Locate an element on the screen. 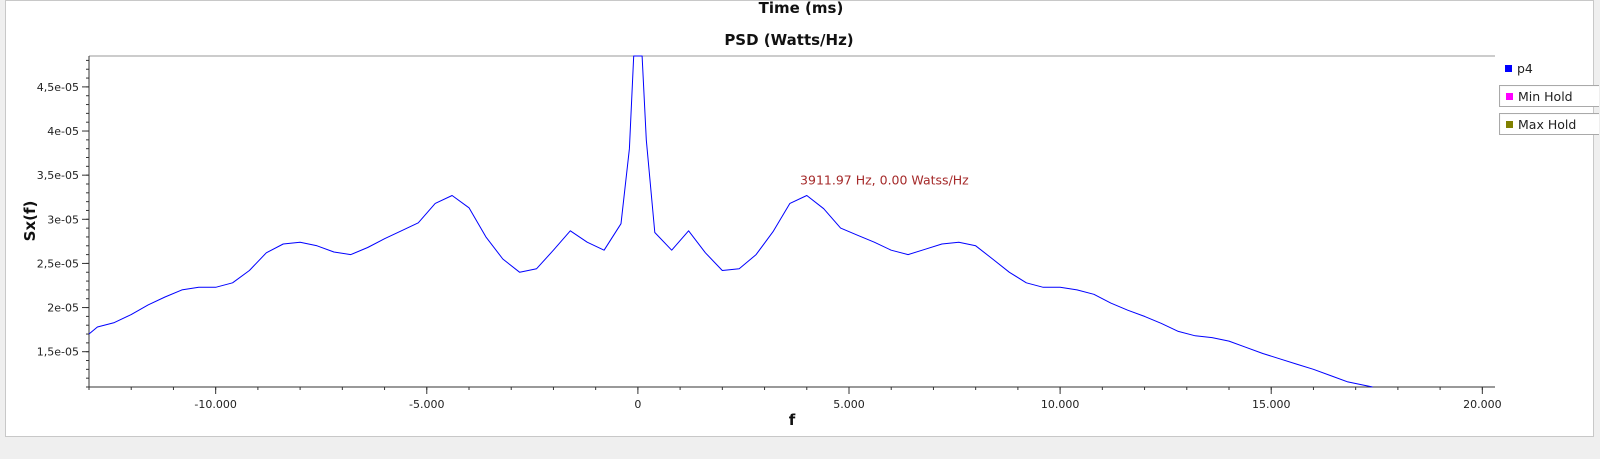  x-tick-label: 15.000 is located at coordinates (1271, 404).